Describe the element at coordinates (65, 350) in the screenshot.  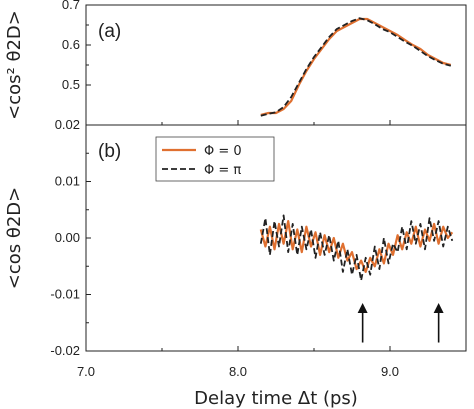
I see `panel-b-ytick-label: -0.02` at that location.